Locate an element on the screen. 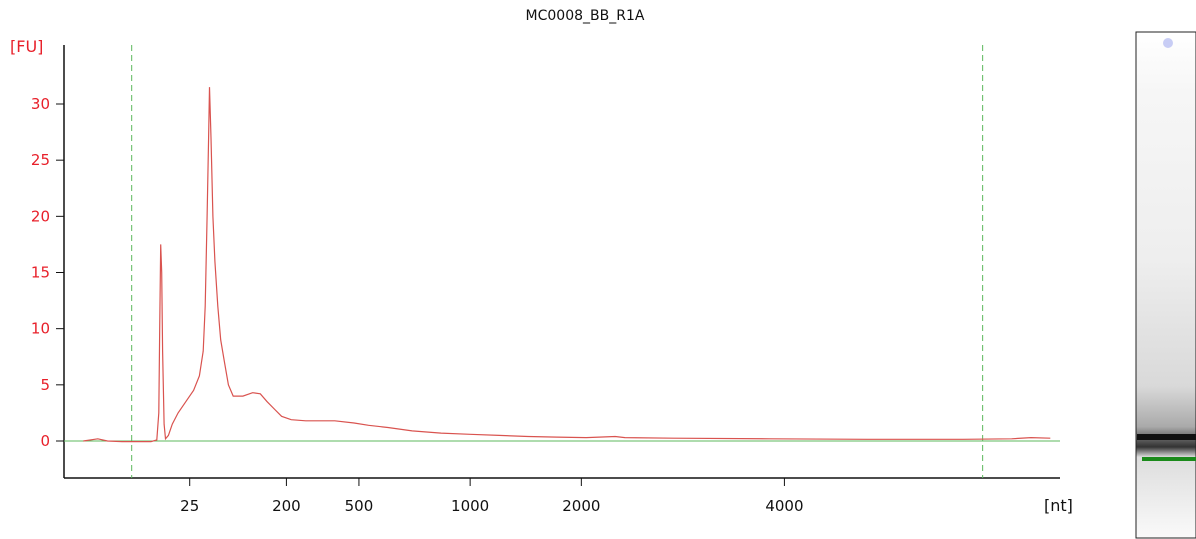  y-tick-label: 15 is located at coordinates (40, 273).